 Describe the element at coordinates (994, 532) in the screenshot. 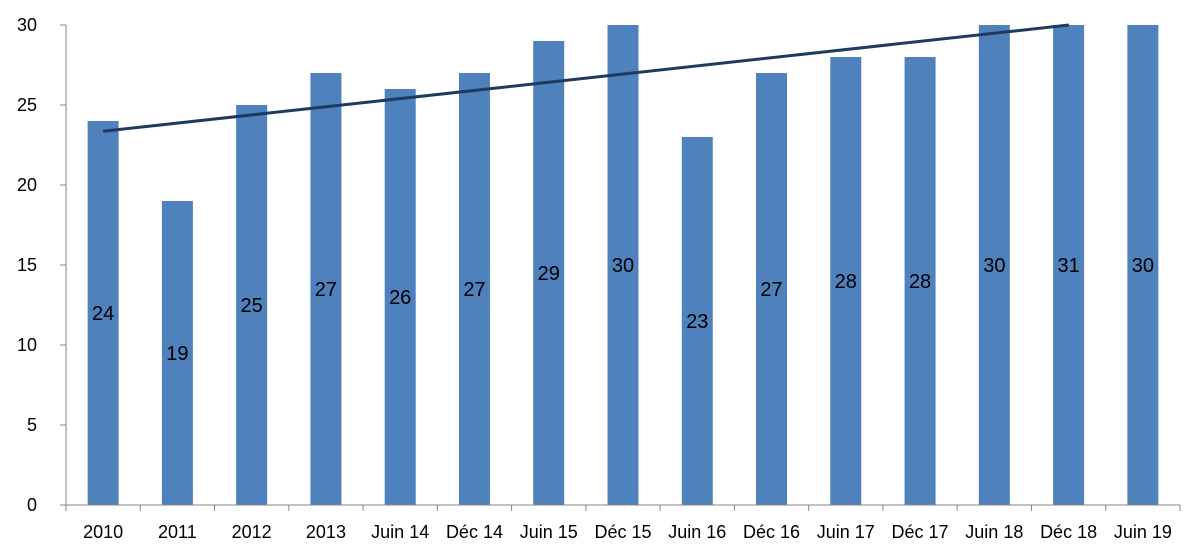

I see `x-tick-label: Juin 18` at that location.